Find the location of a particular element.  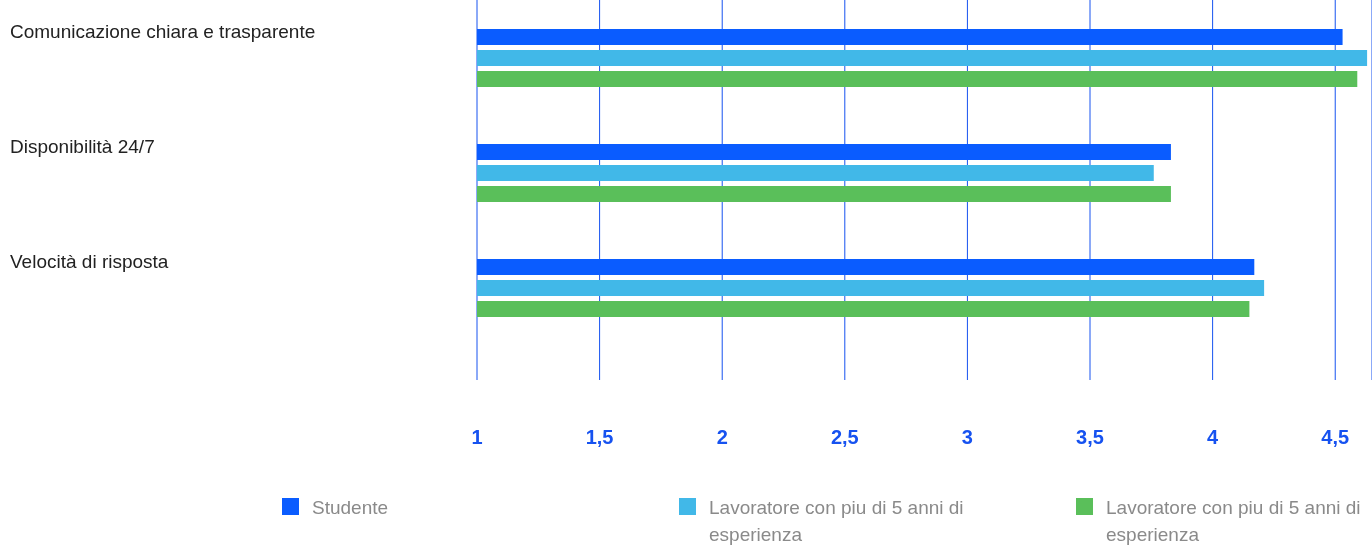

legend-label: Studente is located at coordinates (351, 508).